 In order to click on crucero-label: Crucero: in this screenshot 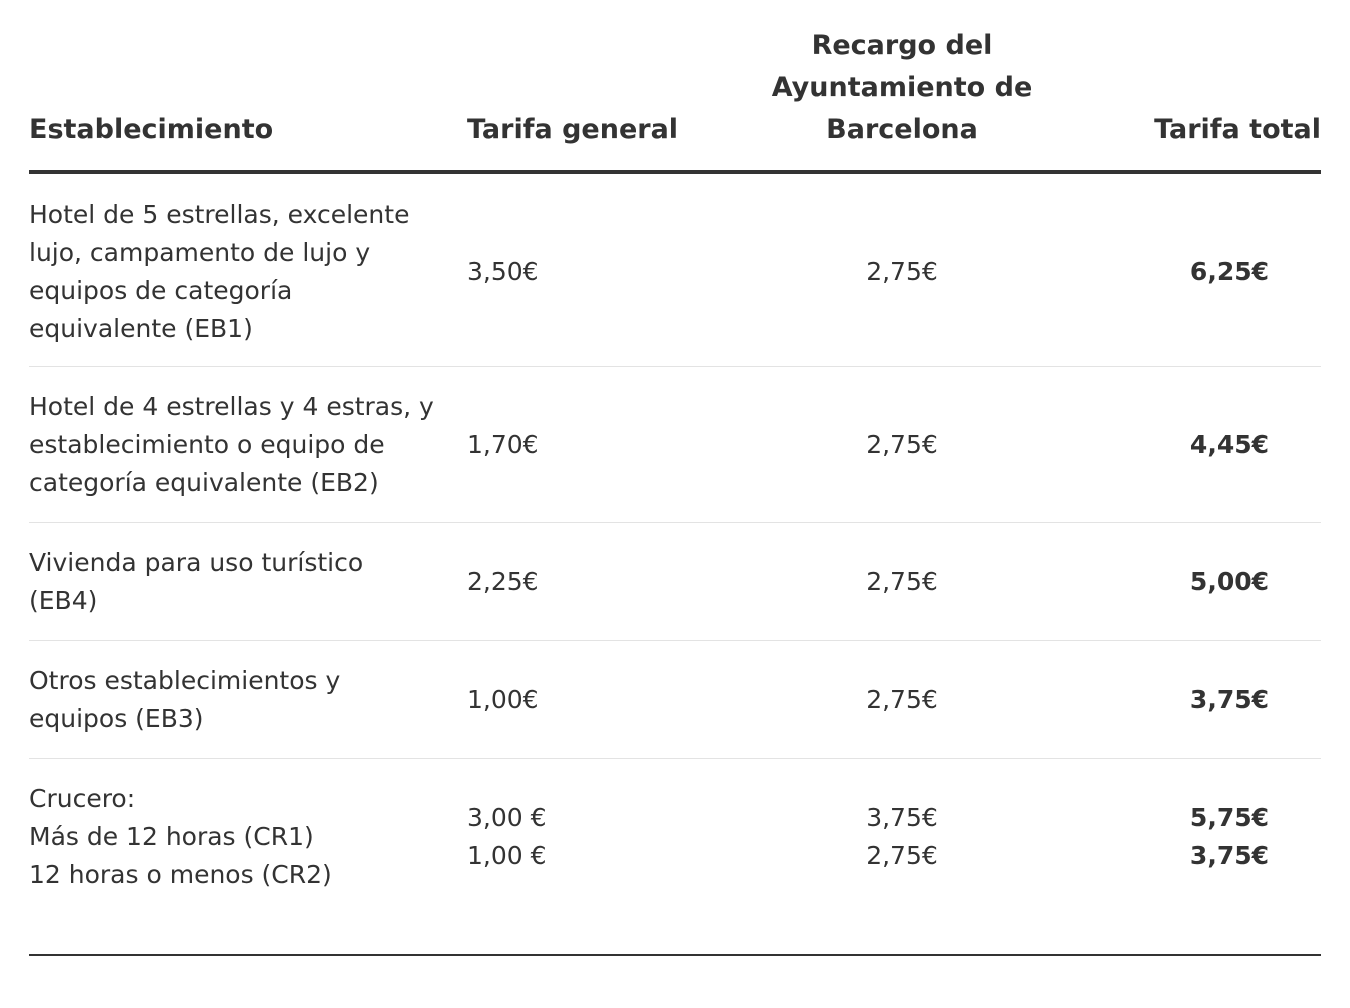, I will do `click(82, 798)`.